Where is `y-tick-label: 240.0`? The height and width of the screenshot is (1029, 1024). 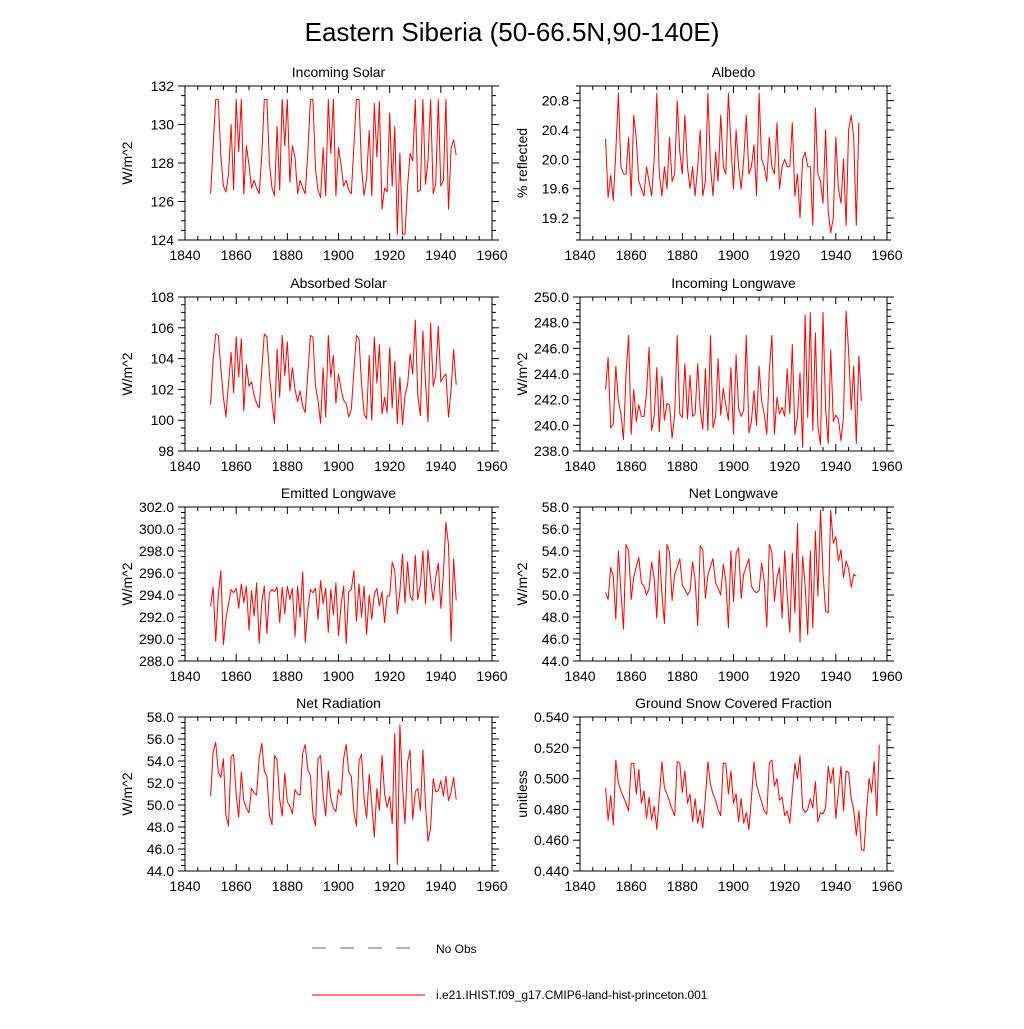
y-tick-label: 240.0 is located at coordinates (551, 425).